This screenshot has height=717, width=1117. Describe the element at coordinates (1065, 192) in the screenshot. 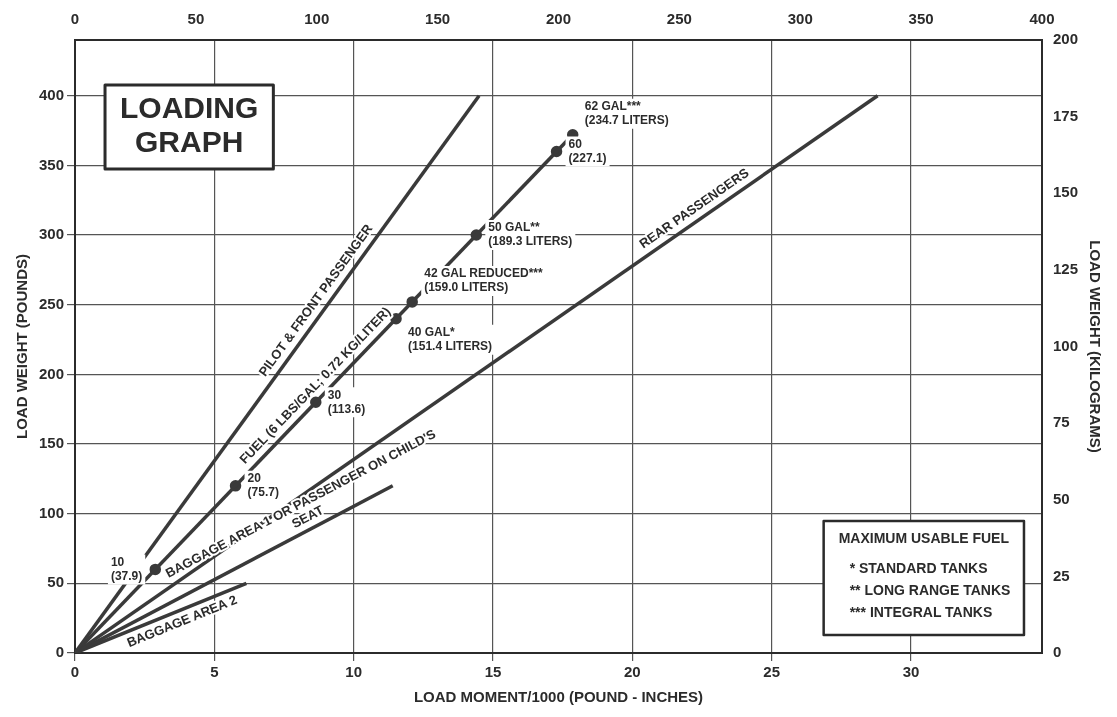

I see `y2-tick-label: 150` at that location.